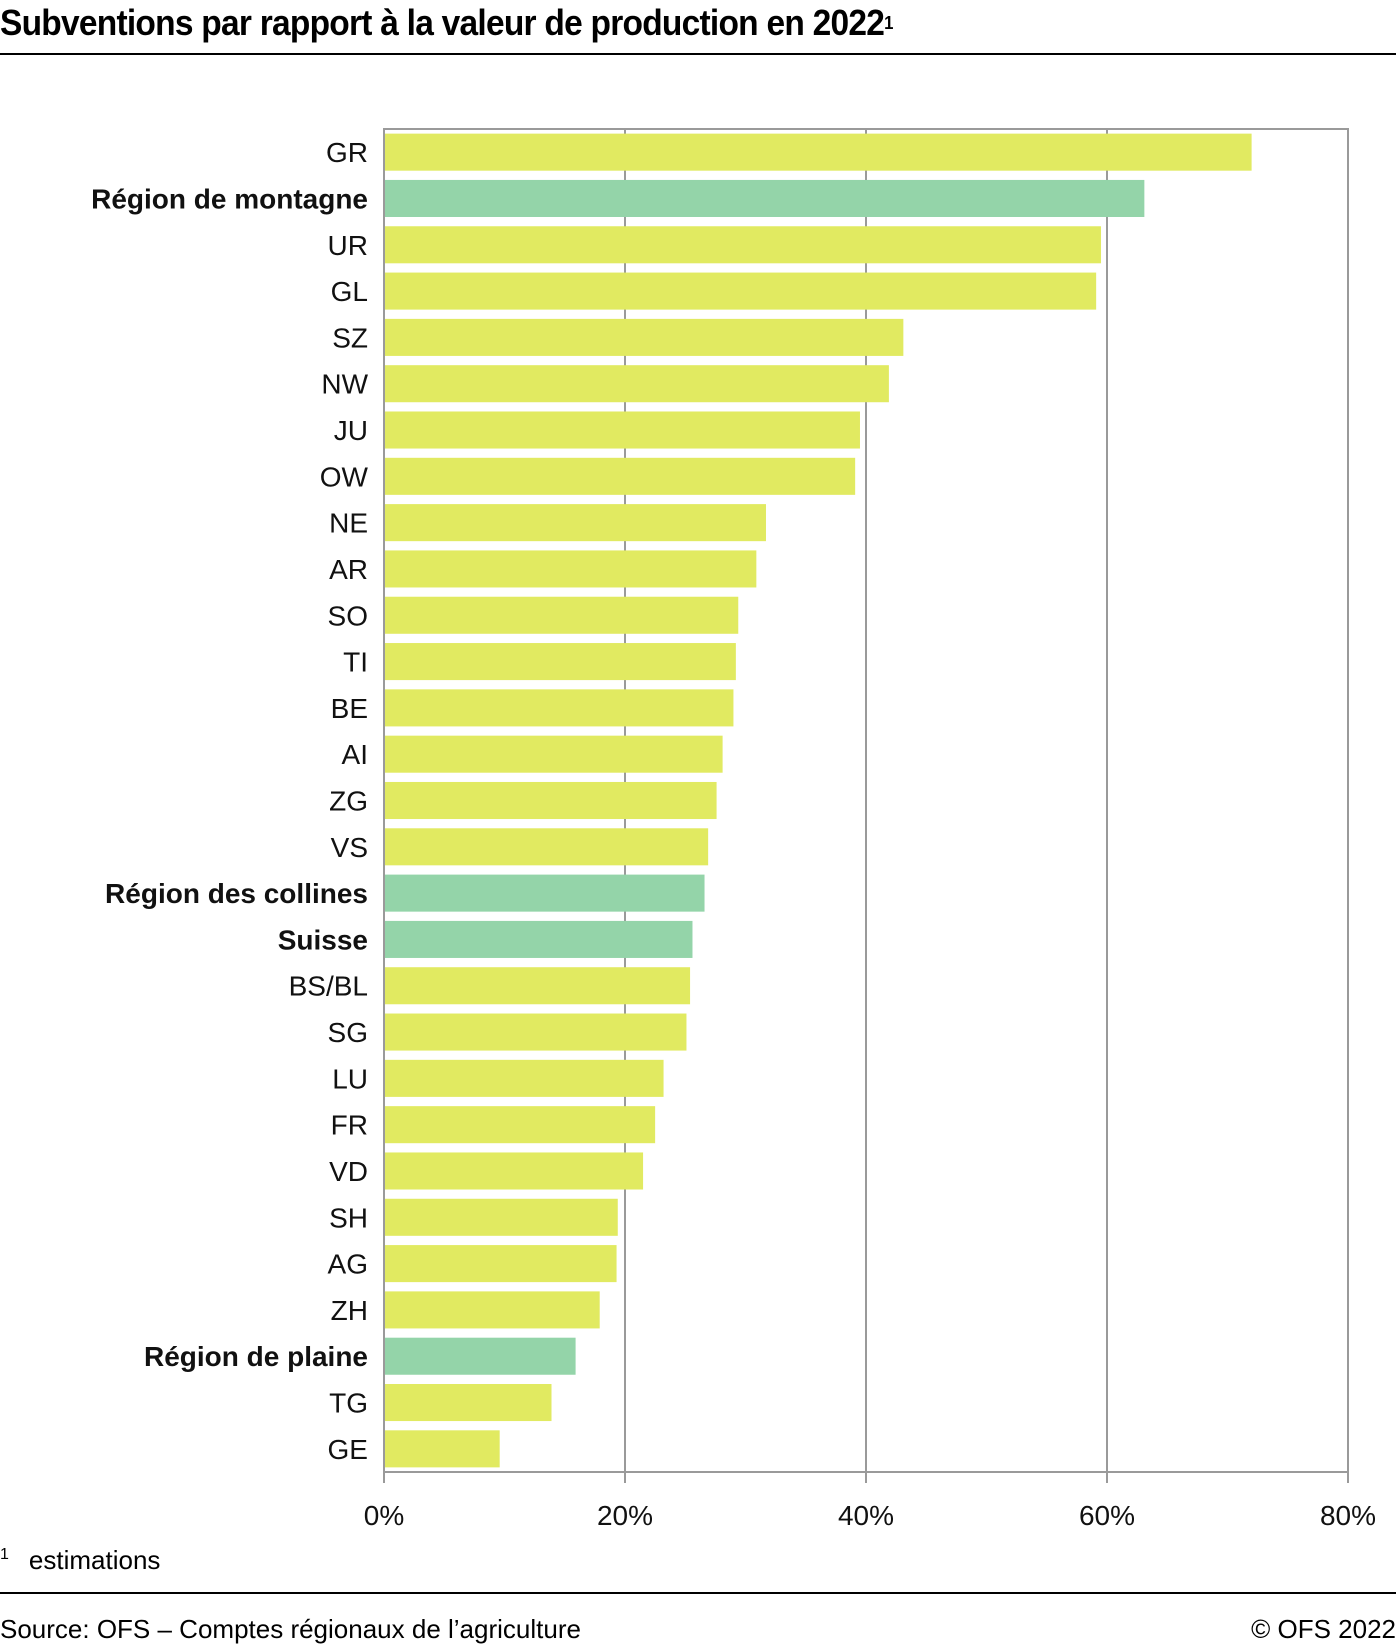 Image resolution: width=1396 pixels, height=1650 pixels. I want to click on footnote: 1 estimations, so click(80, 1560).